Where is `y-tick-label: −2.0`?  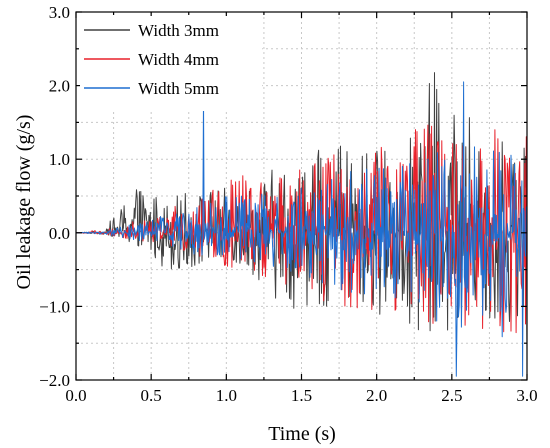
y-tick-label: −2.0 is located at coordinates (54, 380).